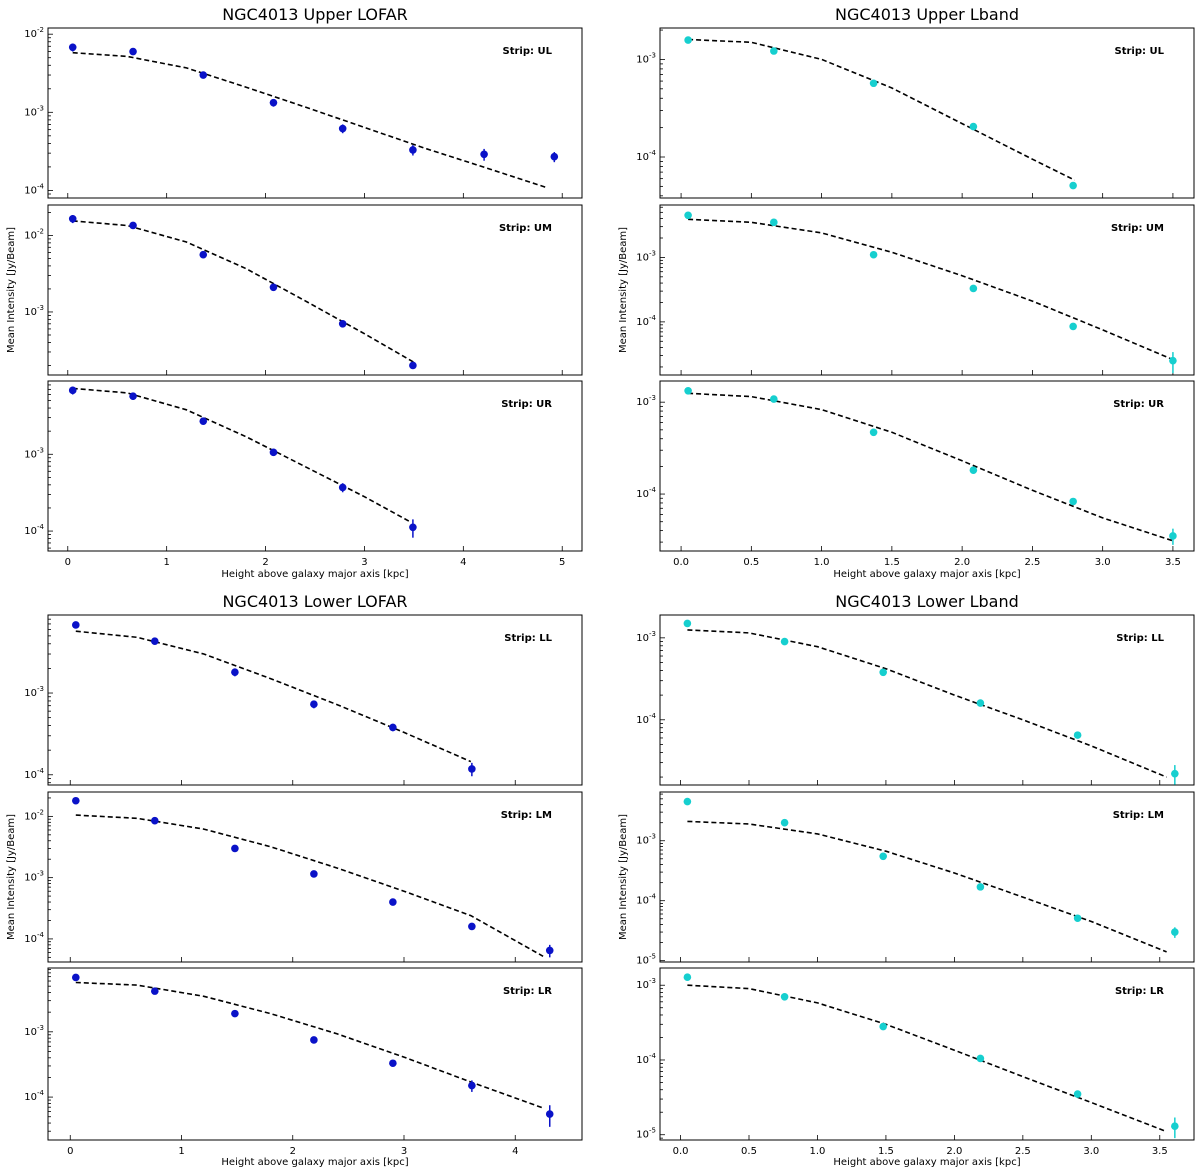  Describe the element at coordinates (1138, 404) in the screenshot. I see `strip-label: Strip: UR` at that location.